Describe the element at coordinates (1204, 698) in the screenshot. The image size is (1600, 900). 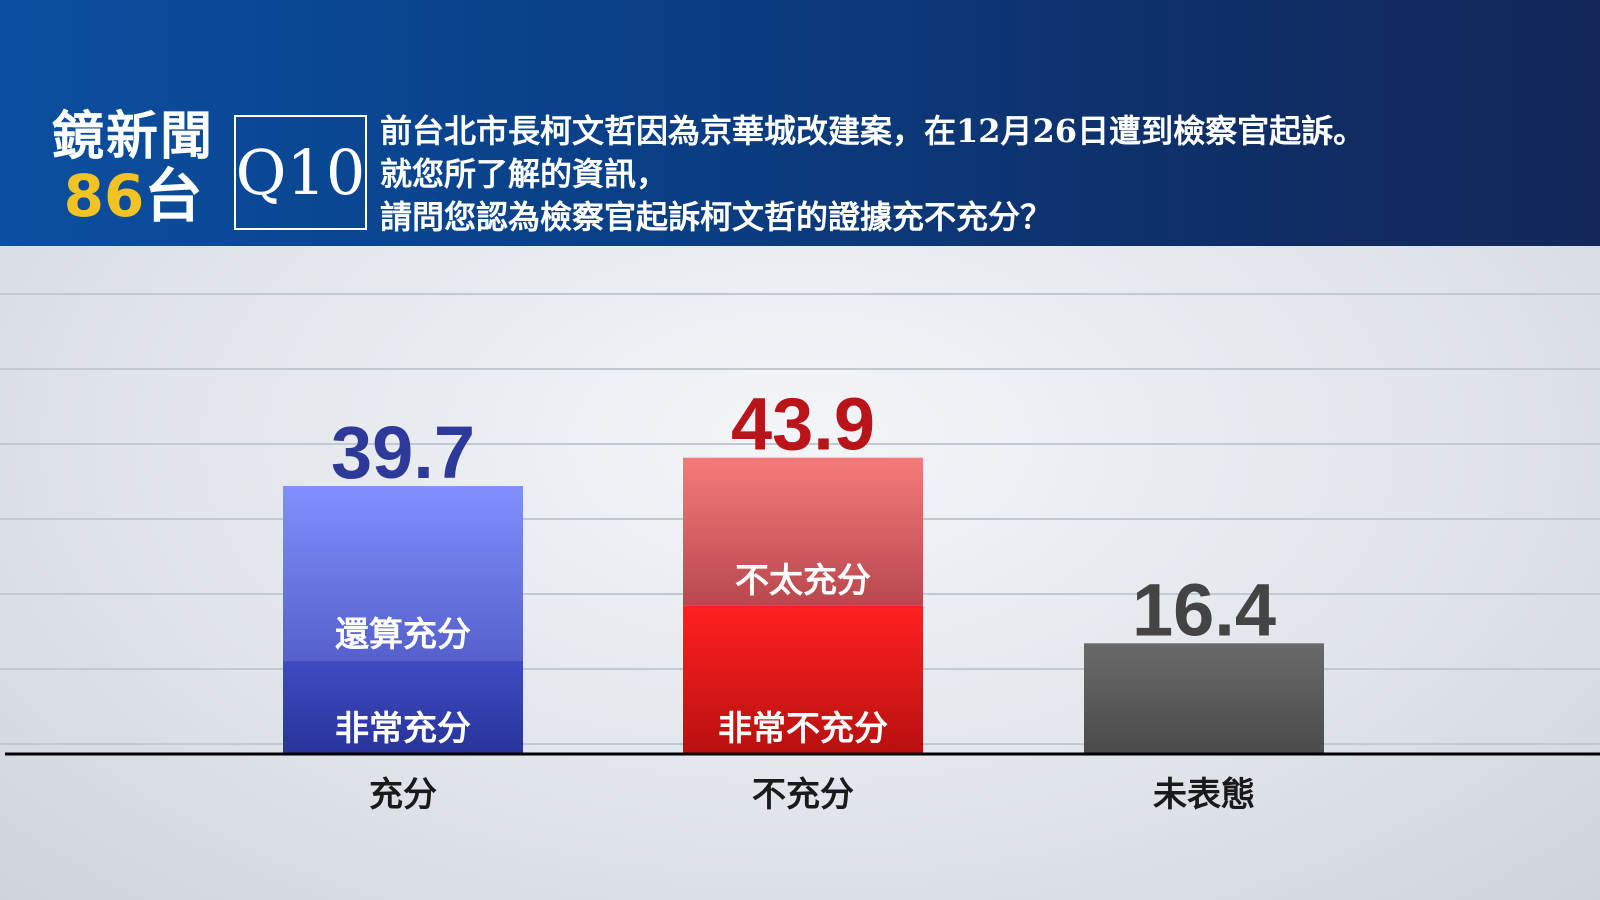
I see `bar-undecided` at that location.